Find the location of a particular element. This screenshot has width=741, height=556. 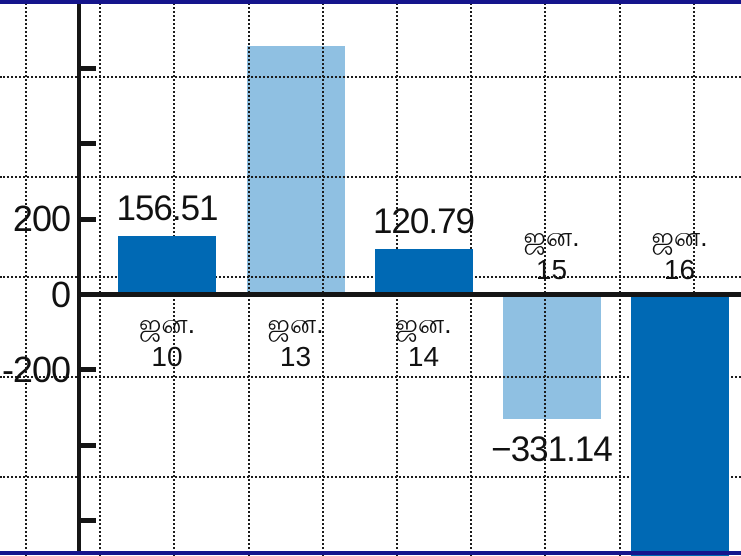

category-day: 13 is located at coordinates (295, 356).